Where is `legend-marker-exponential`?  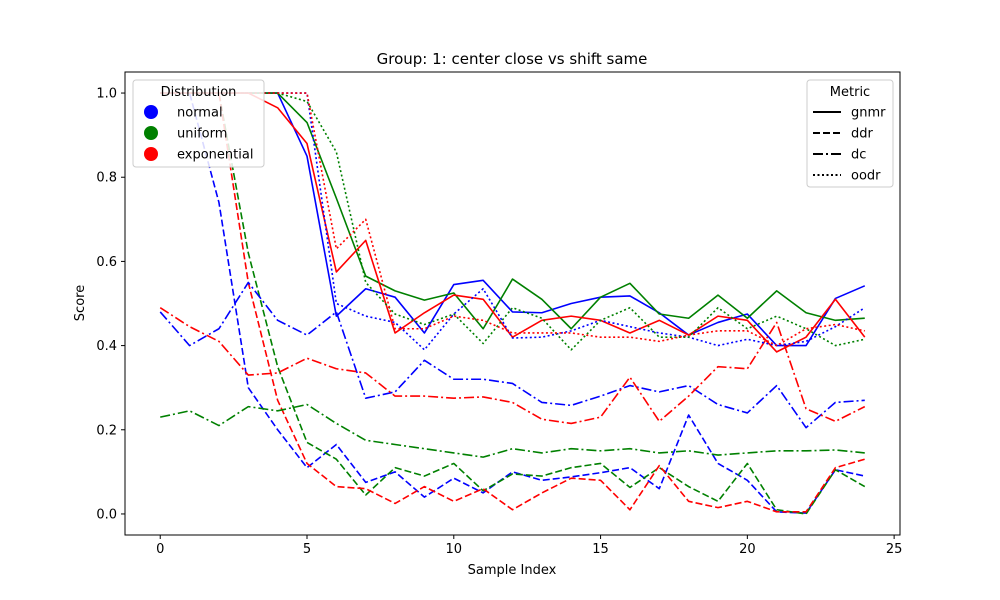 legend-marker-exponential is located at coordinates (151, 154).